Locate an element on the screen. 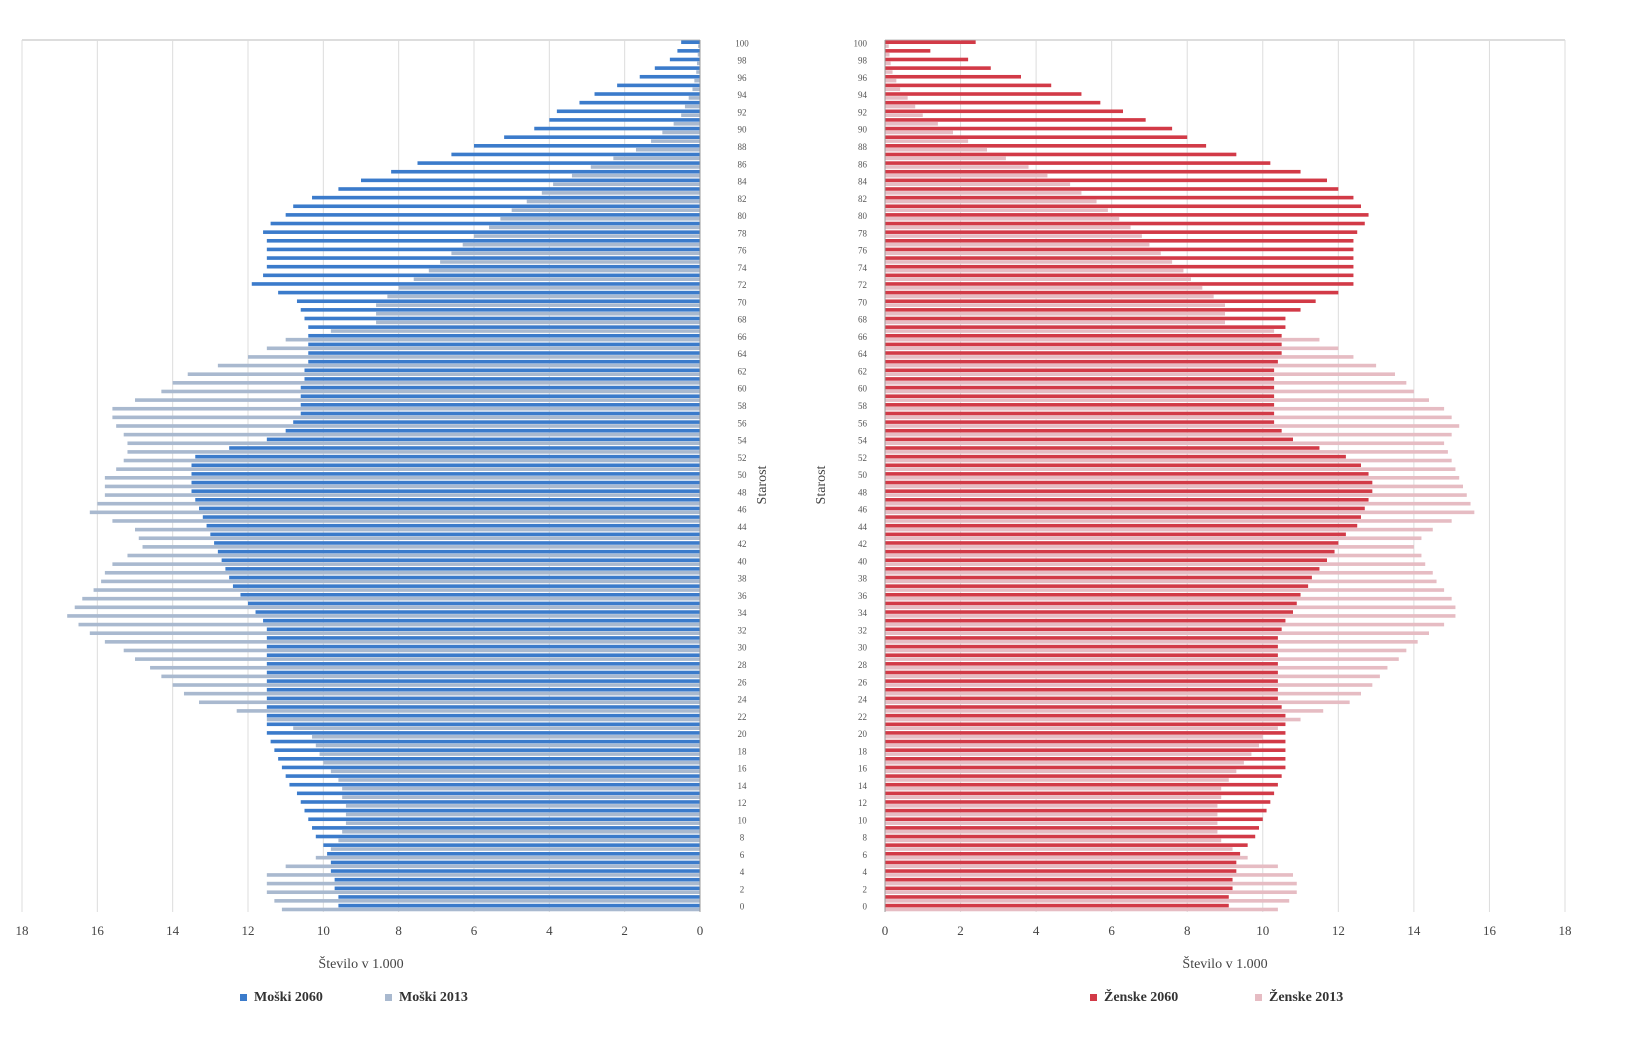 The height and width of the screenshot is (1051, 1632). age-label: 100 is located at coordinates (742, 43).